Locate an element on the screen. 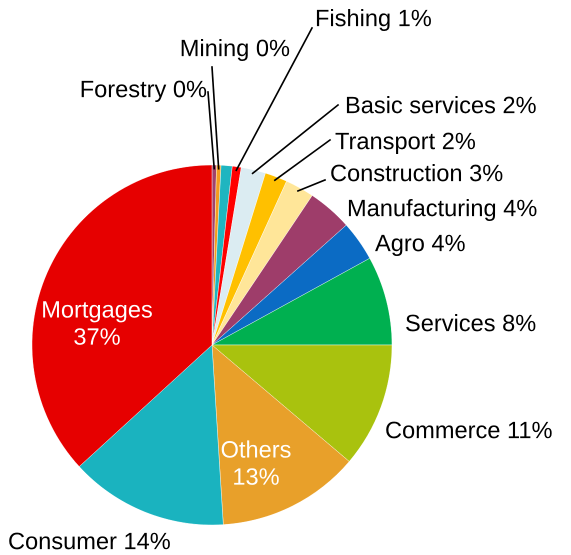 The image size is (571, 555). slice-label: Commerce 11% is located at coordinates (469, 430).